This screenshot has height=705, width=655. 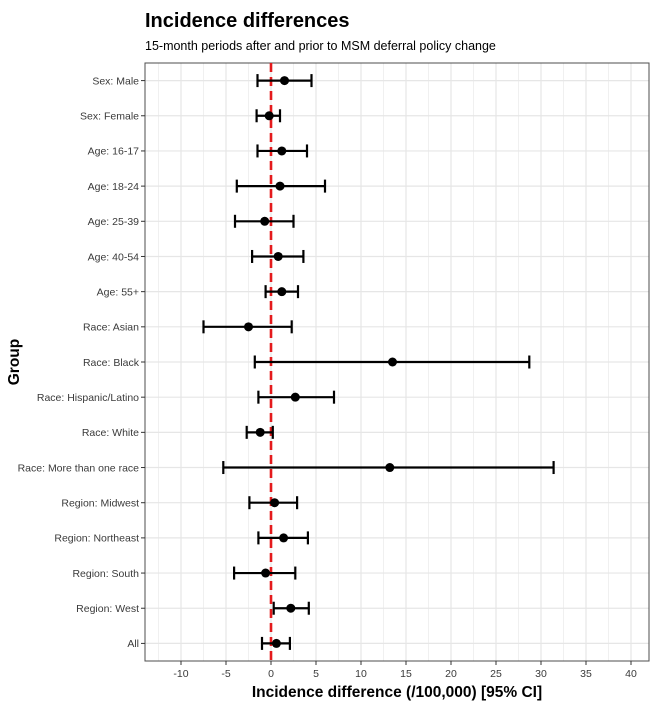 What do you see at coordinates (114, 222) in the screenshot?
I see `y-tick-label: Age: 25-39` at bounding box center [114, 222].